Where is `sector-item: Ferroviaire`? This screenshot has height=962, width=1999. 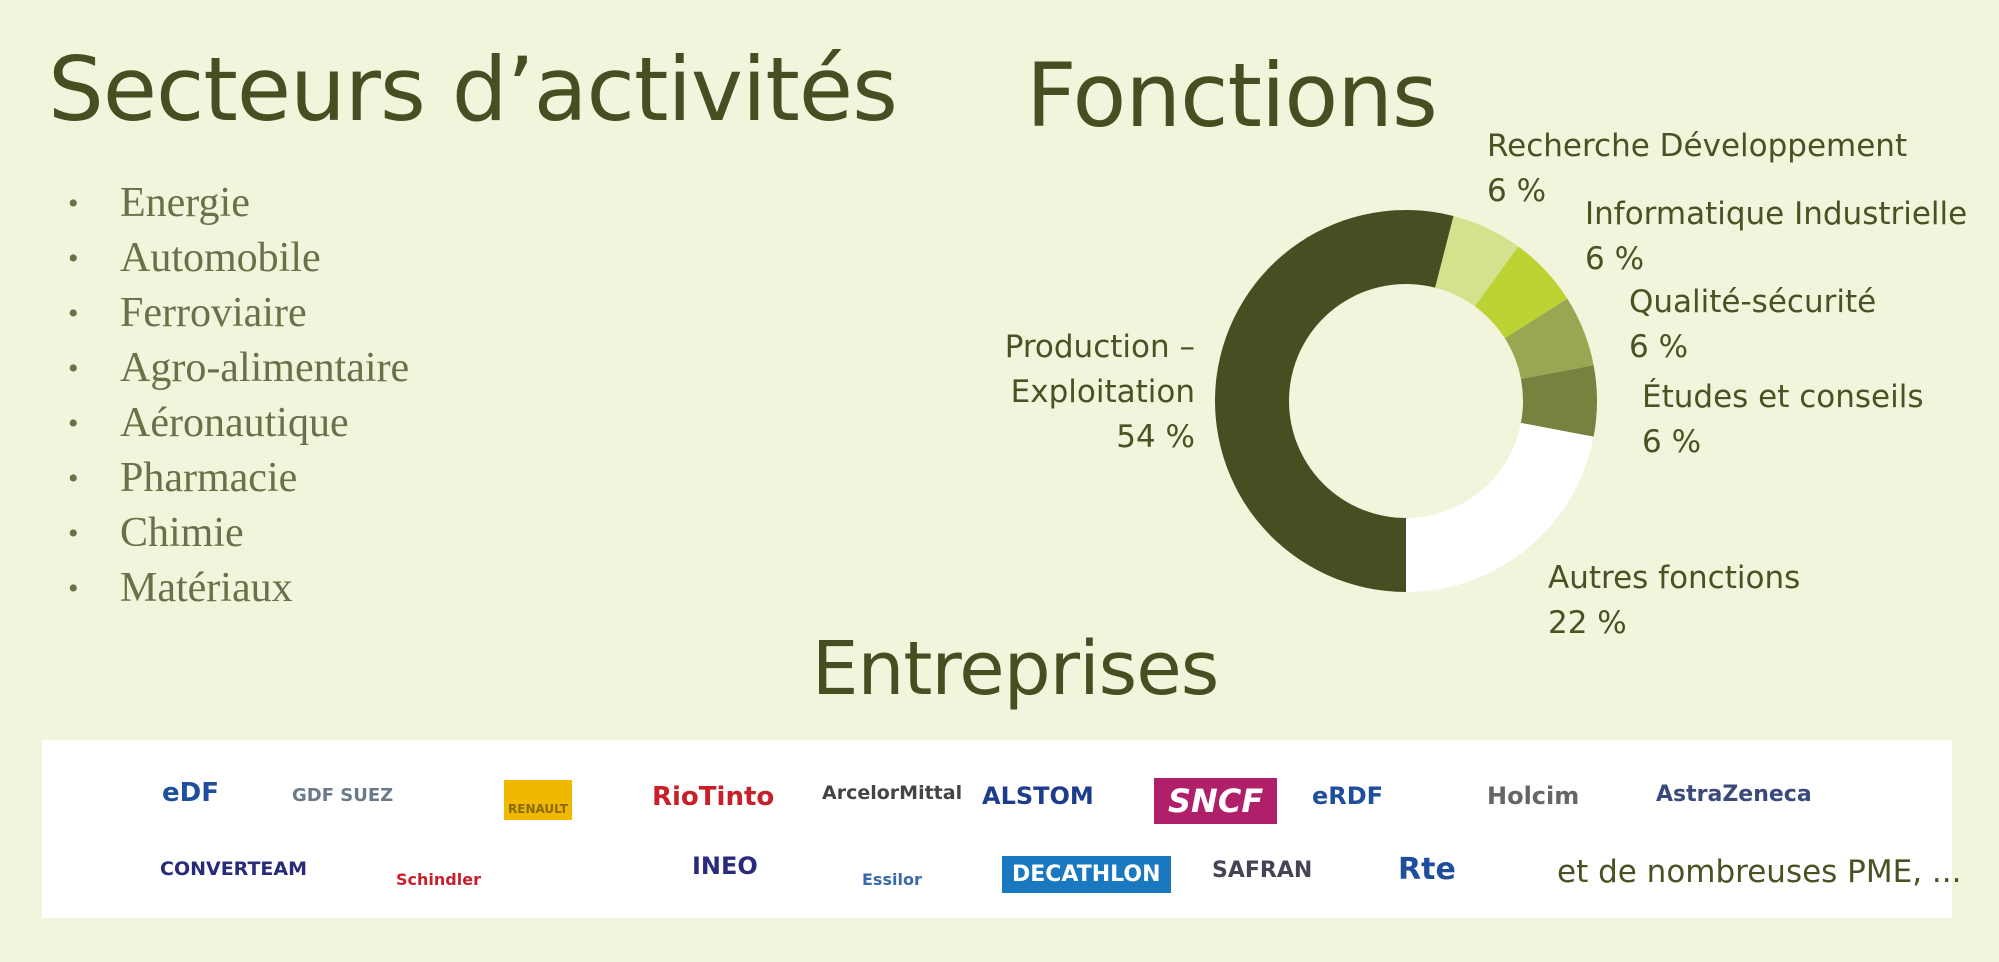
sector-item: Ferroviaire is located at coordinates (235, 313).